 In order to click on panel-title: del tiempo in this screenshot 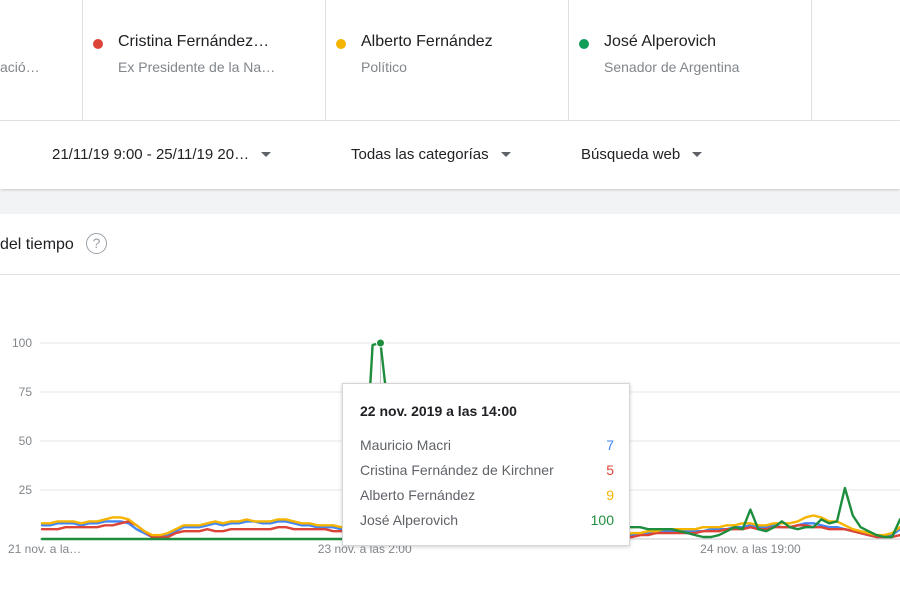, I will do `click(37, 244)`.